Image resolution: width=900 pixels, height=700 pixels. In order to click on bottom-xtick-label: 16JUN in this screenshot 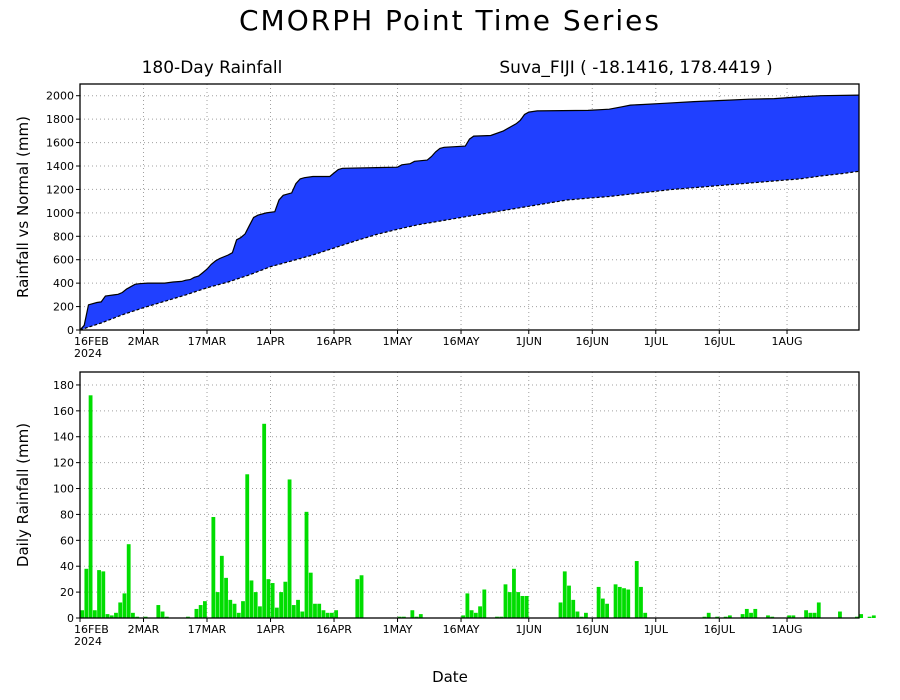, I will do `click(593, 629)`.